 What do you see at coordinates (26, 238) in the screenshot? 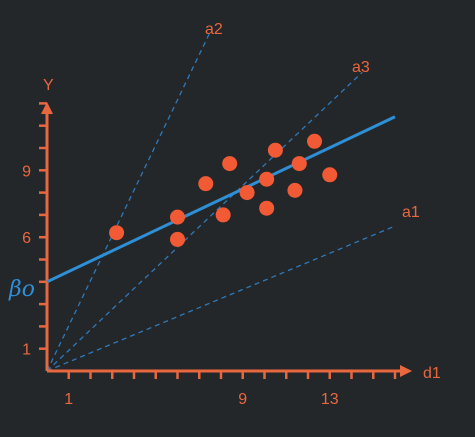
I see `y-tick-label: 6` at bounding box center [26, 238].